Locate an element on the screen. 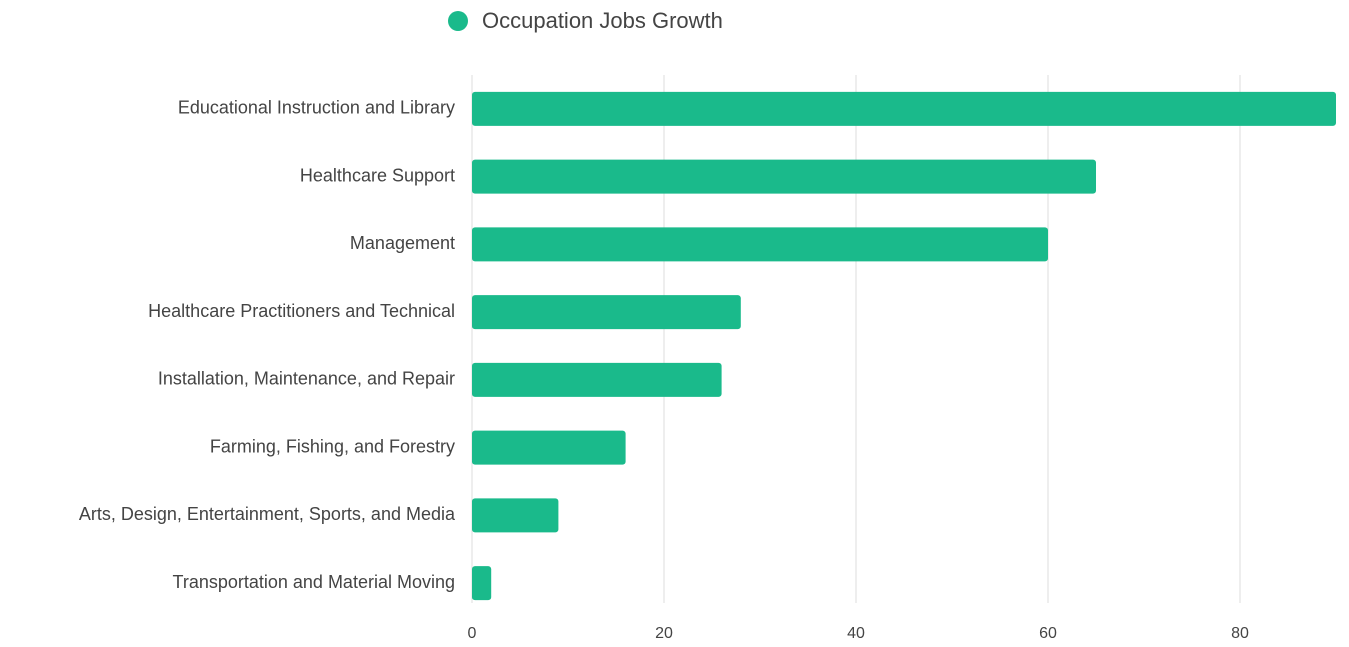  y-tick-label: Healthcare Practitioners and Technical is located at coordinates (301, 311).